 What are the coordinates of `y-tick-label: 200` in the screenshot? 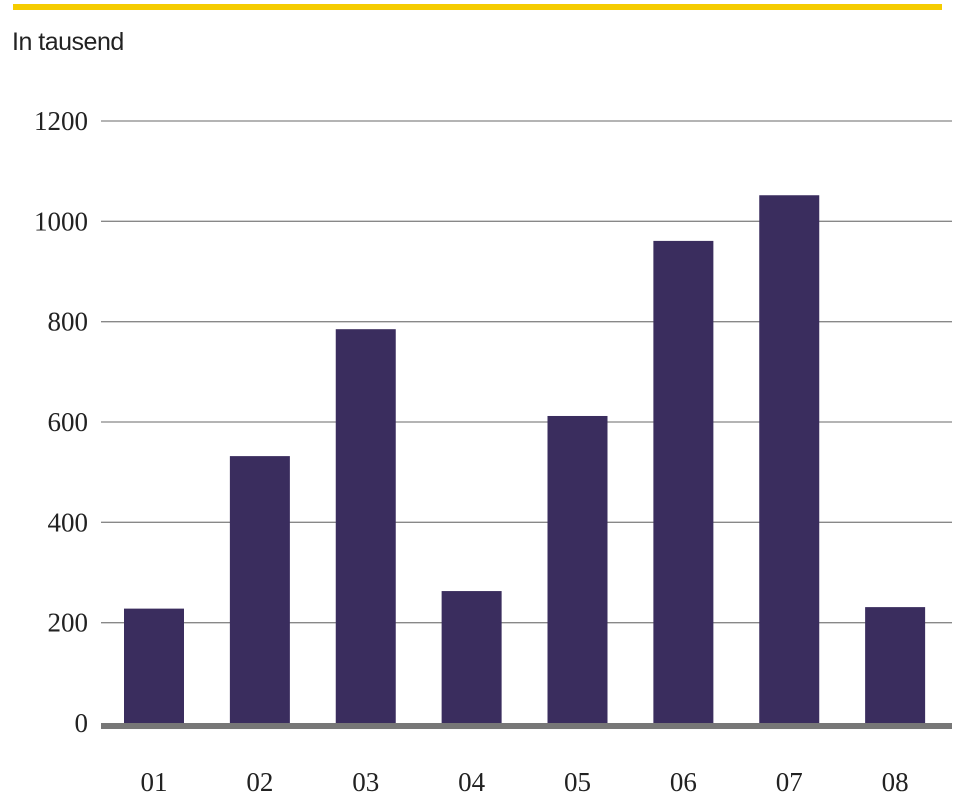 It's located at (68, 623).